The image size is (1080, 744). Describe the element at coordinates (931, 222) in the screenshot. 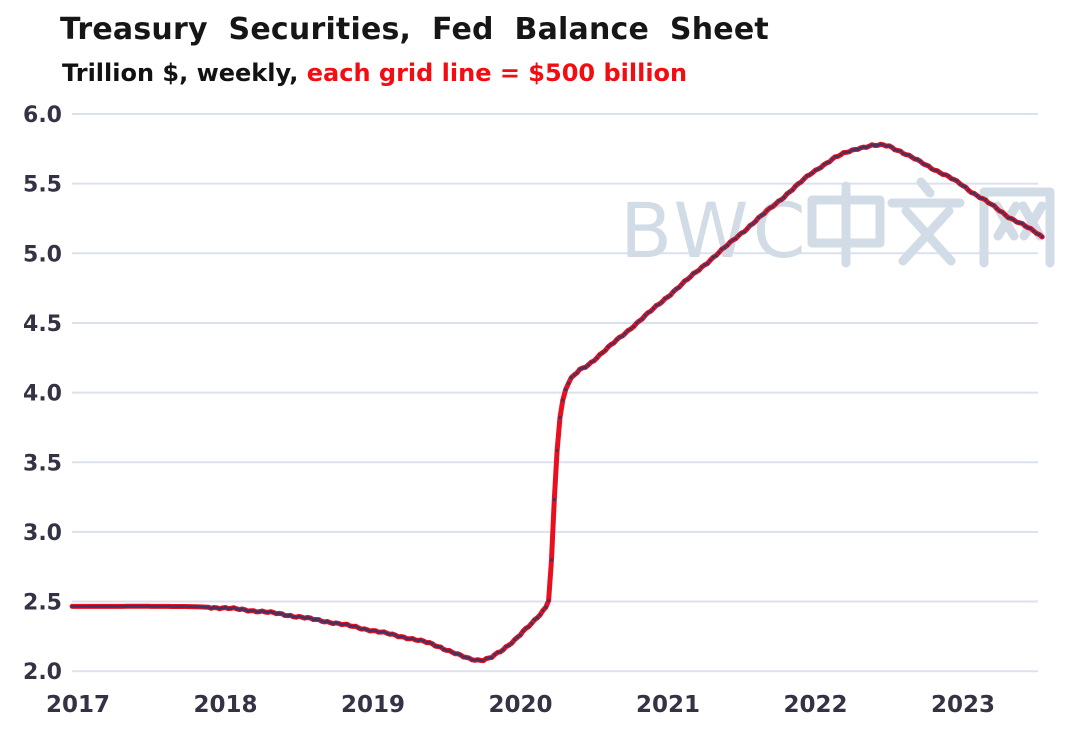

I see `watermark-cjk-characters` at that location.